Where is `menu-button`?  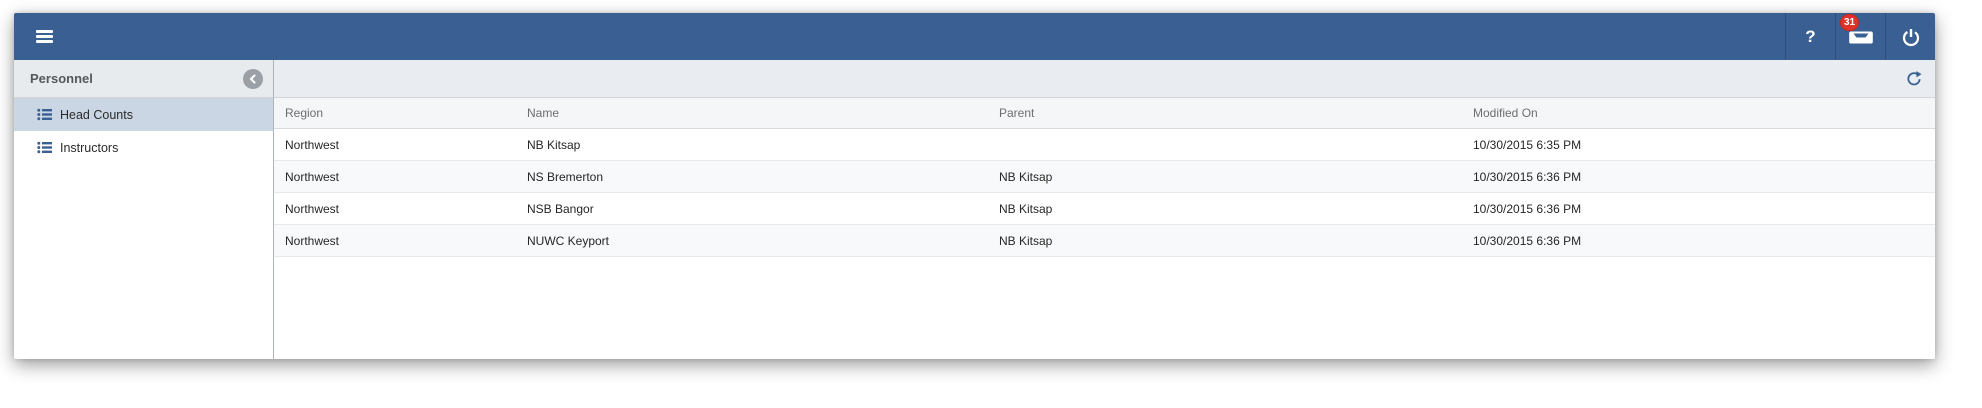 menu-button is located at coordinates (42, 36).